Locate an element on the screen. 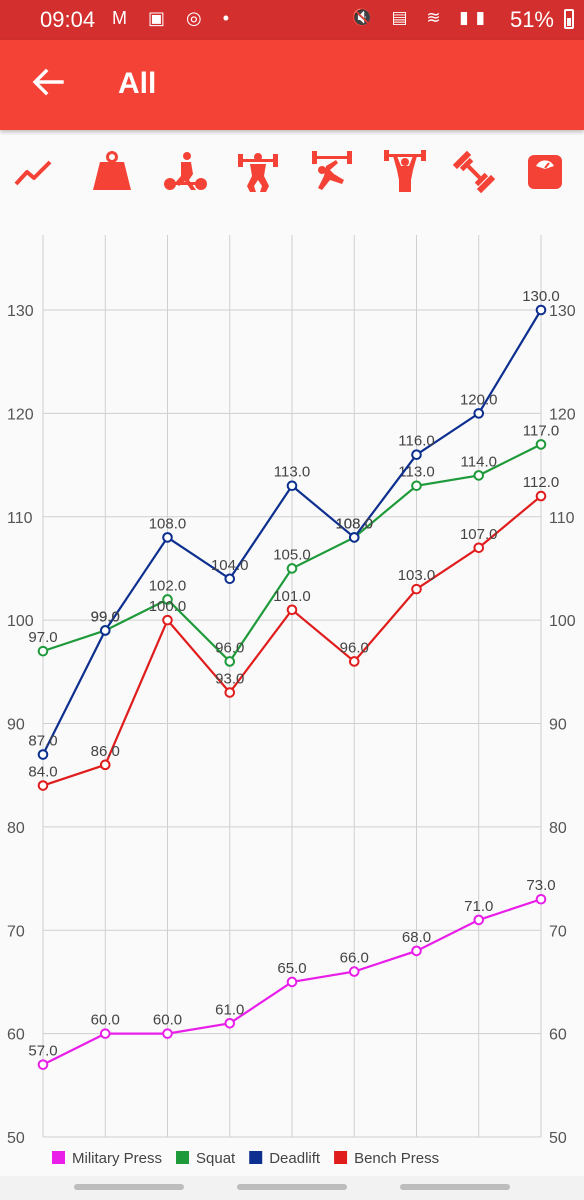  status-time: 09:04 is located at coordinates (68, 19).